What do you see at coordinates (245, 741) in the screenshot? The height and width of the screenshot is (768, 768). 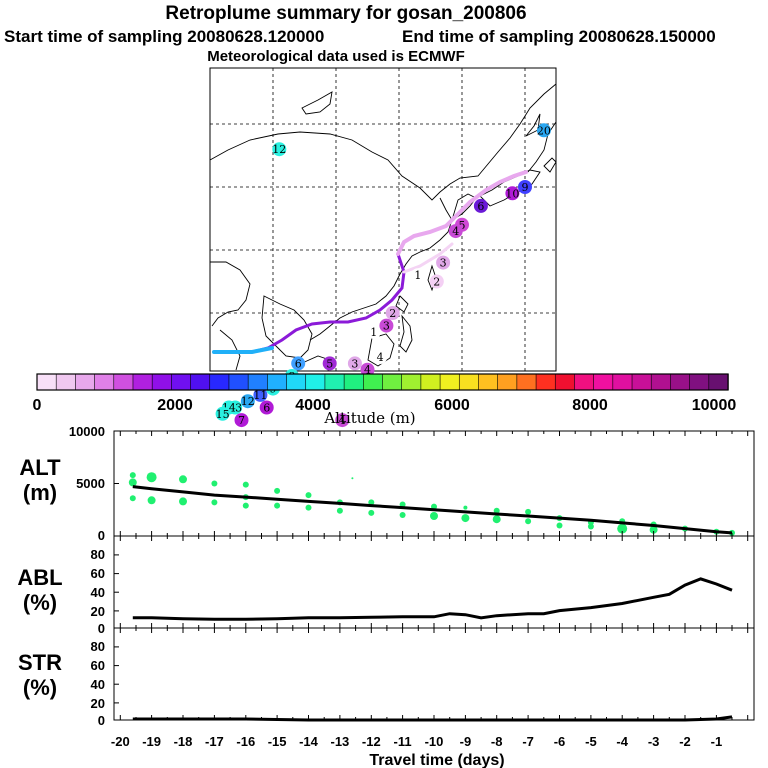 I see `x-tick-label: -16` at bounding box center [245, 741].